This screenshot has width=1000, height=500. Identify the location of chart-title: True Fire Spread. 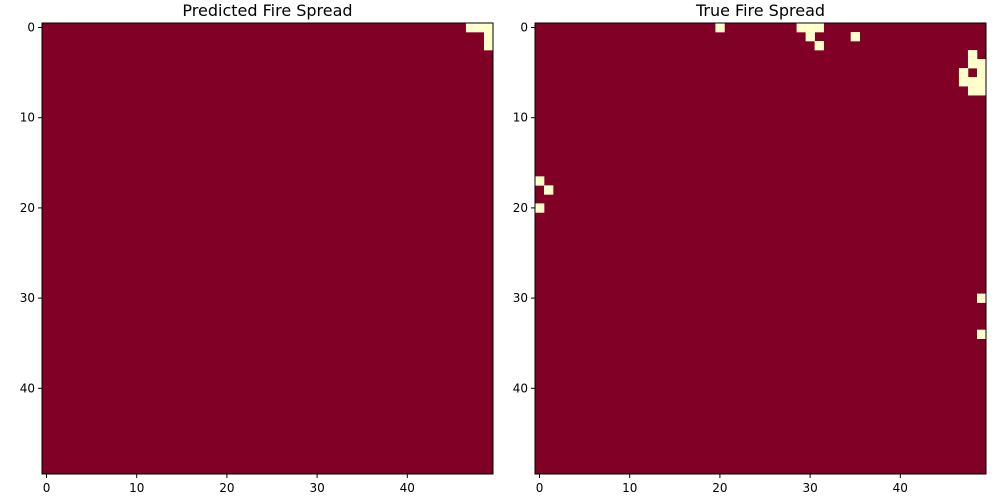
(760, 10).